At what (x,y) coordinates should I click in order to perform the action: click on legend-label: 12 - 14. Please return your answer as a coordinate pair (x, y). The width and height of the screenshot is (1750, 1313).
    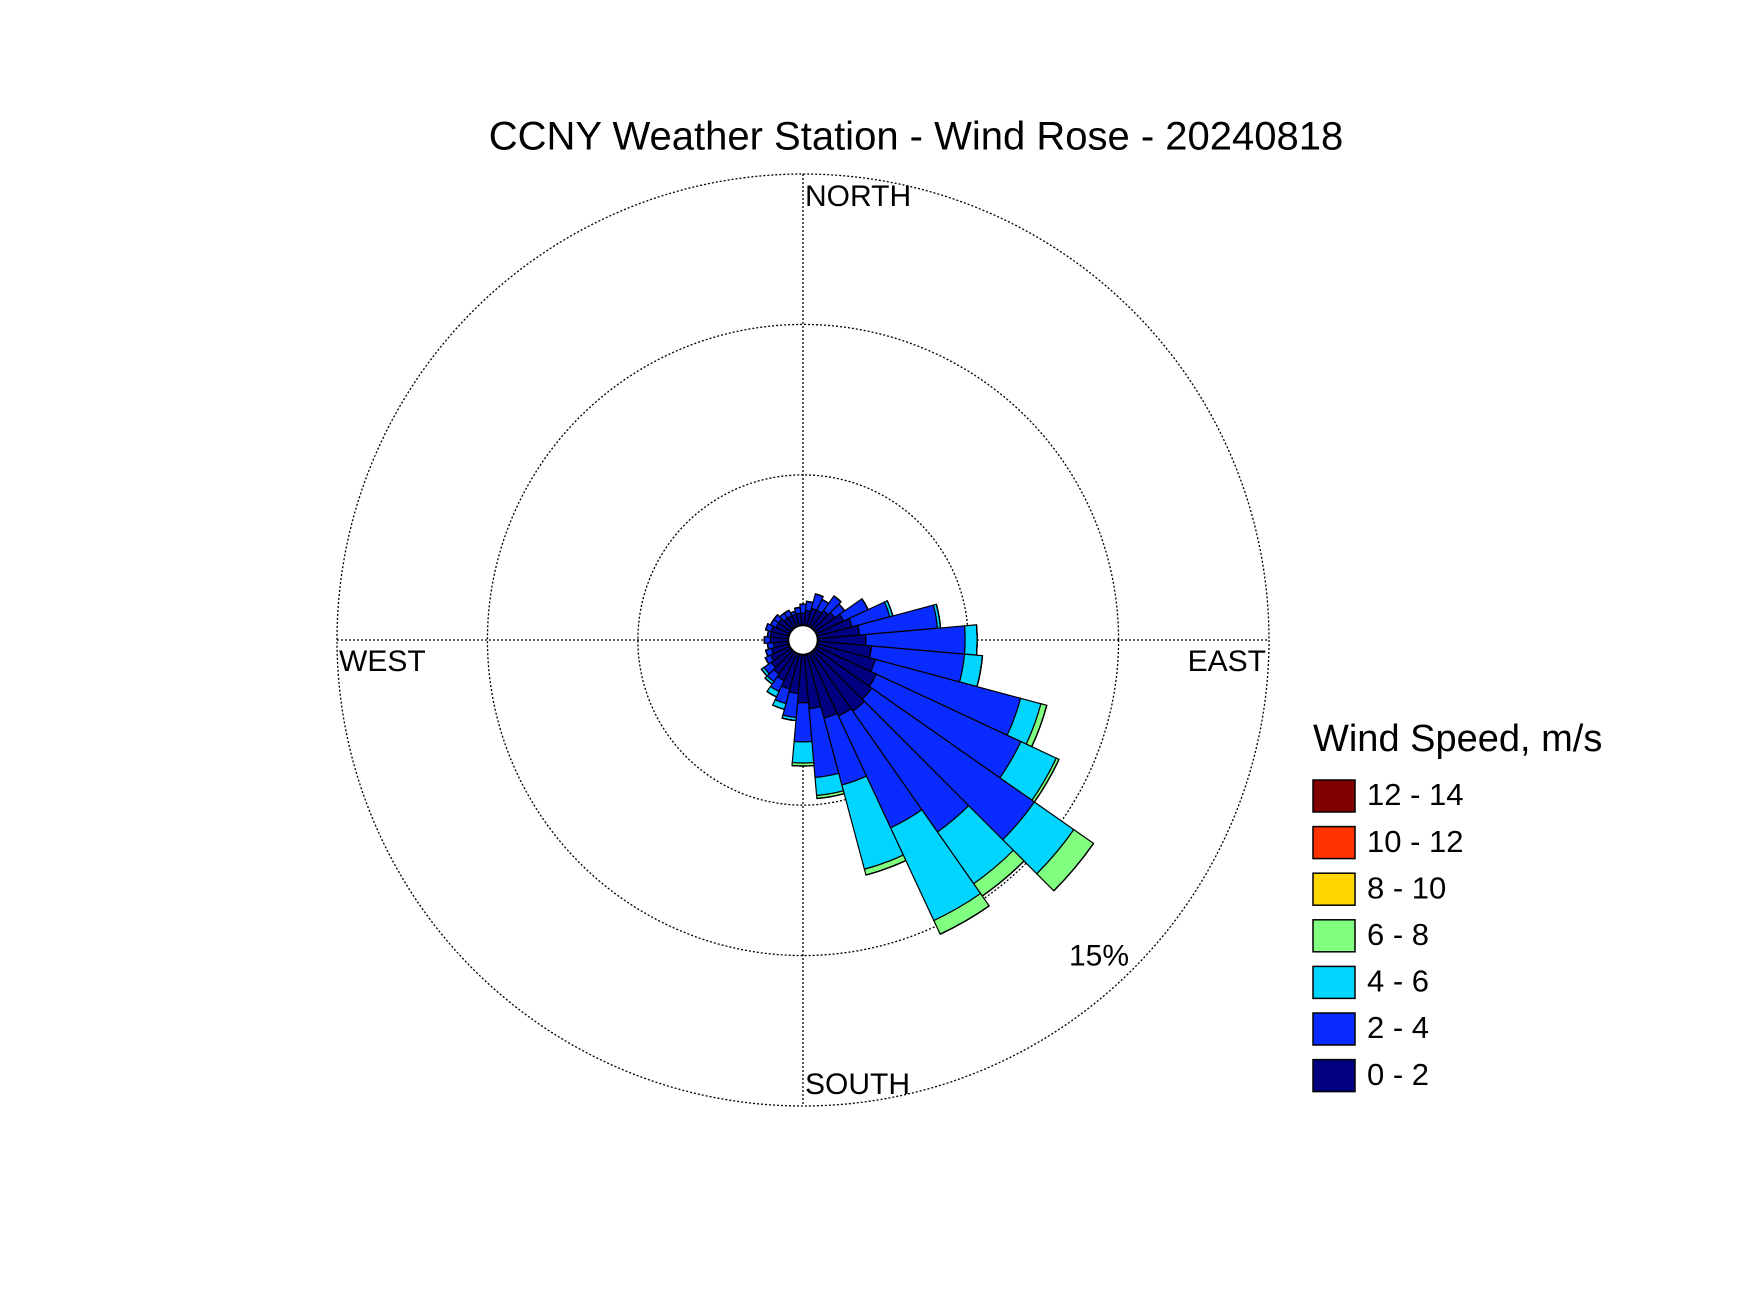
    Looking at the image, I should click on (1415, 794).